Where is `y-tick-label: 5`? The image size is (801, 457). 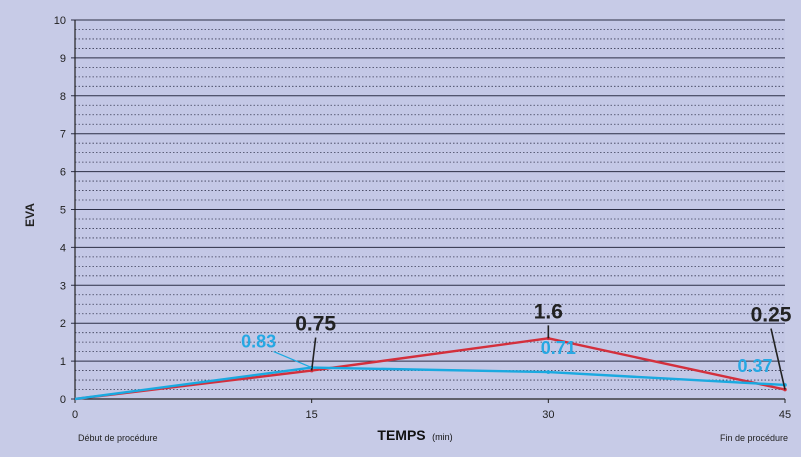
y-tick-label: 5 is located at coordinates (63, 211).